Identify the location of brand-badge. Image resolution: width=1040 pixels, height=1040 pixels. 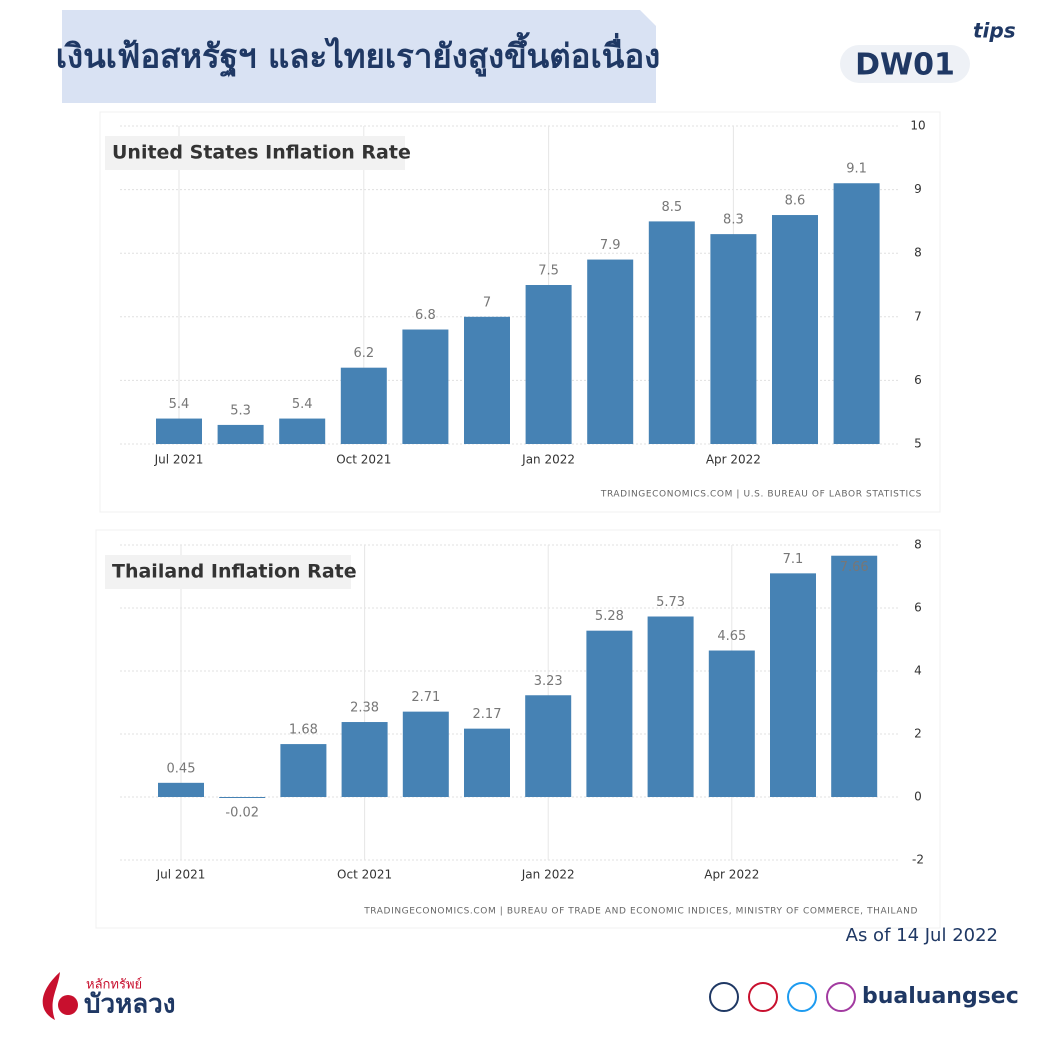
(905, 64).